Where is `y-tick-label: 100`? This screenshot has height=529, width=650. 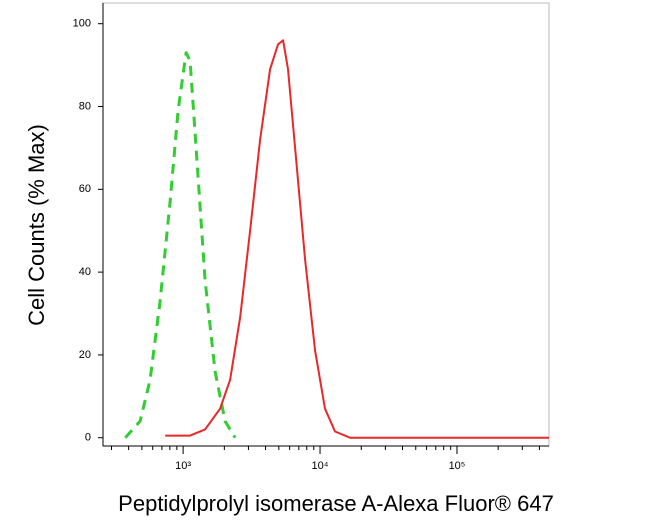
y-tick-label: 100 is located at coordinates (82, 24).